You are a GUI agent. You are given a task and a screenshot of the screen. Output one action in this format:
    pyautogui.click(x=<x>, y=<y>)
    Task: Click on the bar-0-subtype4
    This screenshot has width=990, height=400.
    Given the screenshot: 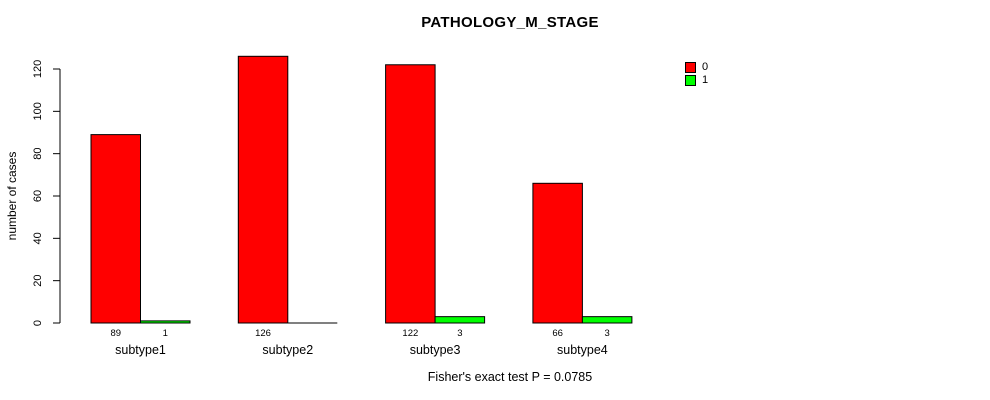 What is the action you would take?
    pyautogui.click(x=557, y=253)
    